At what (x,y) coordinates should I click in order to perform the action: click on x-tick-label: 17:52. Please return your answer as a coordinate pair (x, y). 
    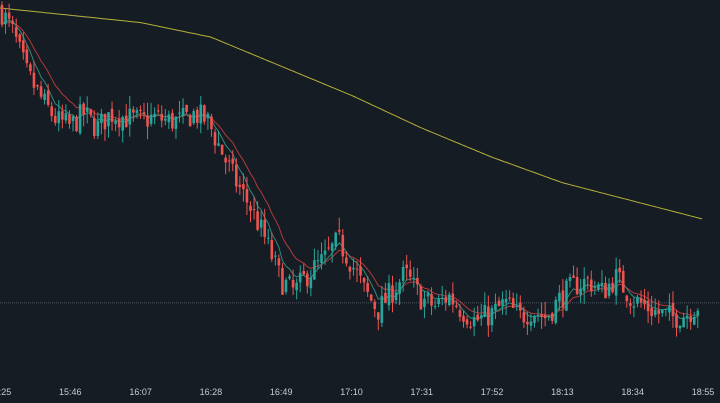
    Looking at the image, I should click on (492, 392).